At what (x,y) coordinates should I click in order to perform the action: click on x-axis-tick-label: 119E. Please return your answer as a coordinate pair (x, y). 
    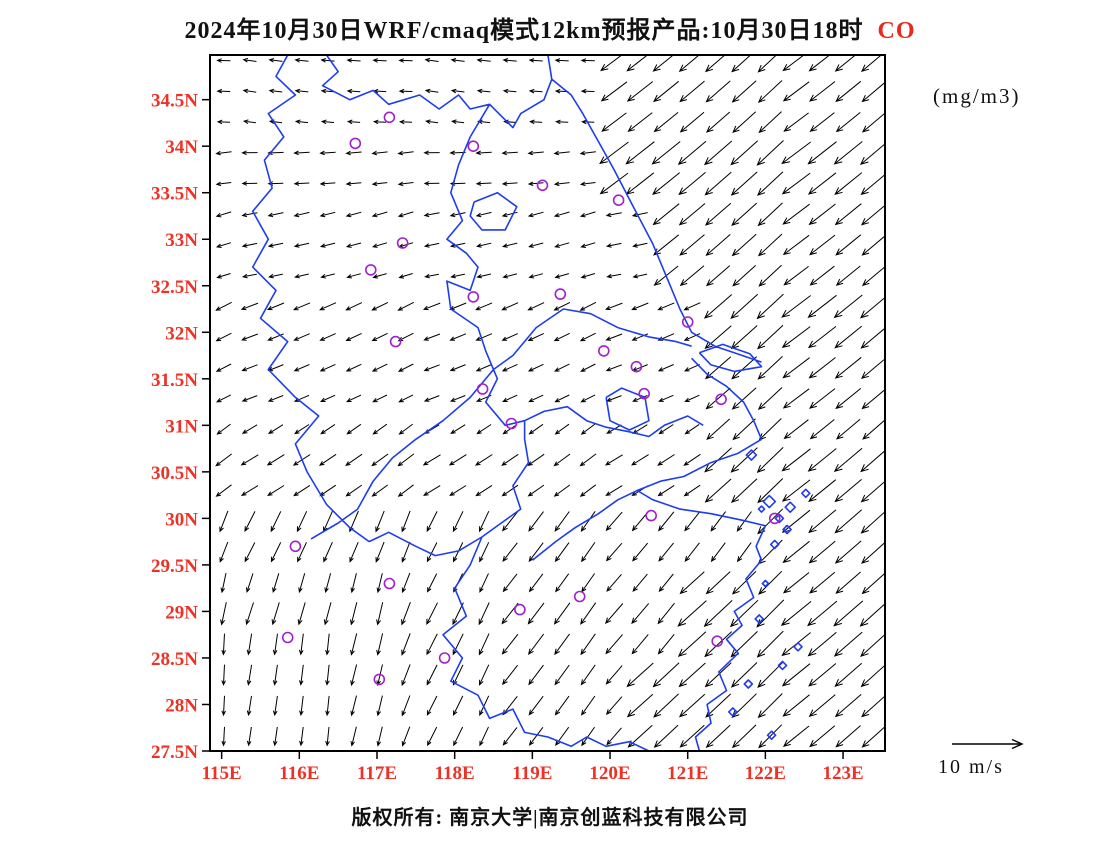
    Looking at the image, I should click on (532, 773).